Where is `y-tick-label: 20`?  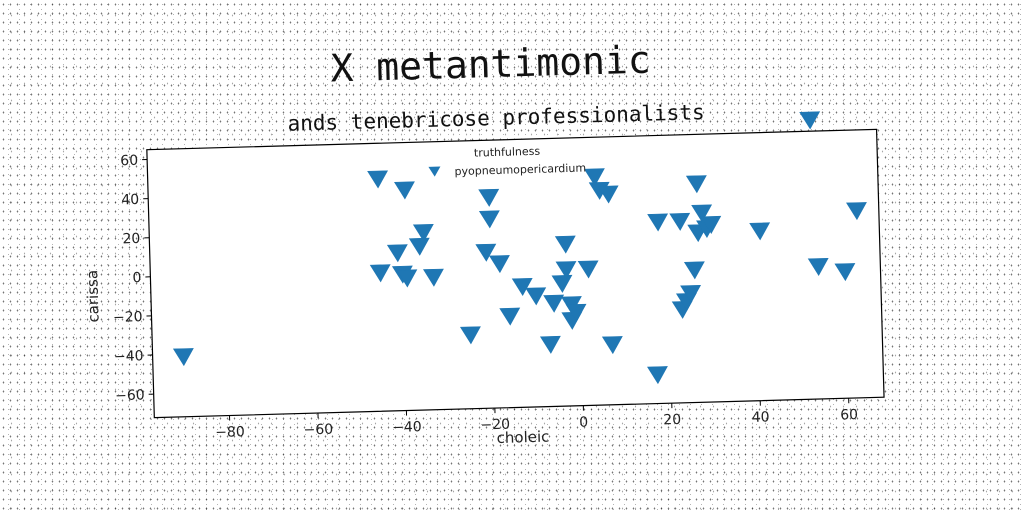 y-tick-label: 20 is located at coordinates (131, 239).